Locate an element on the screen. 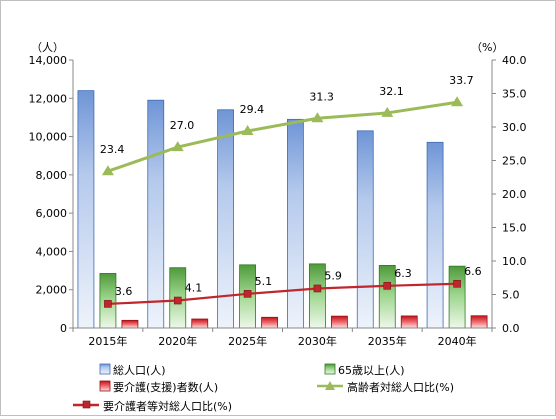 The width and height of the screenshot is (556, 419). left-tick-label: 6,000 is located at coordinates (52, 213).